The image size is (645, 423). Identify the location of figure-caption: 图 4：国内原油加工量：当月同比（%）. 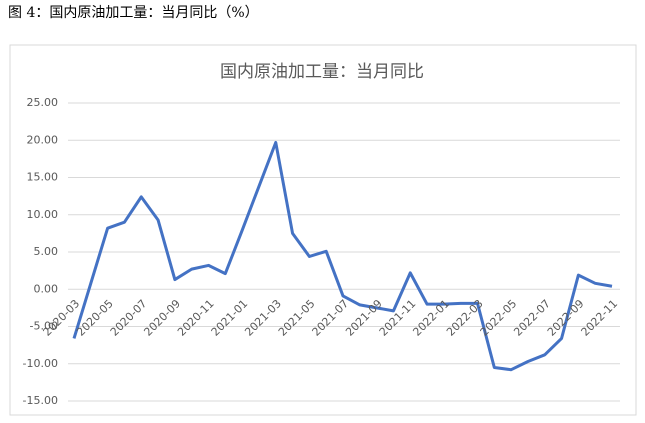
(133, 13).